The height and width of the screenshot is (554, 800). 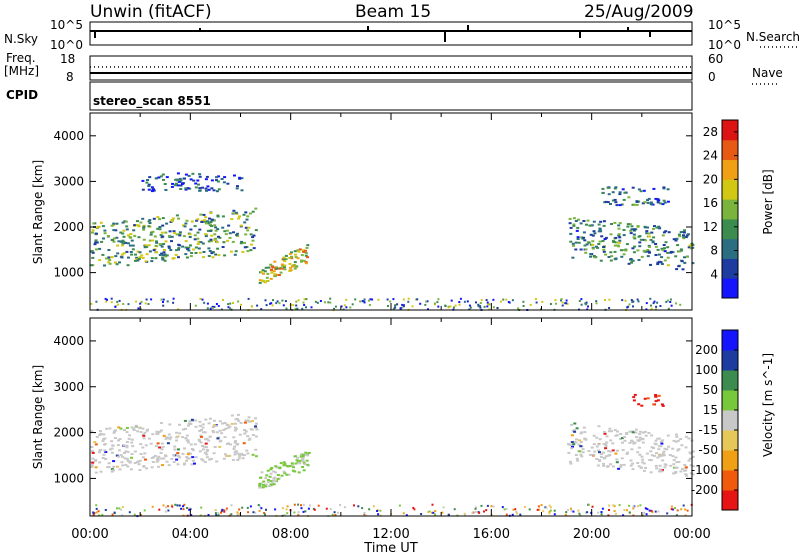 What do you see at coordinates (190, 534) in the screenshot?
I see `x-tick-label: 04:00` at bounding box center [190, 534].